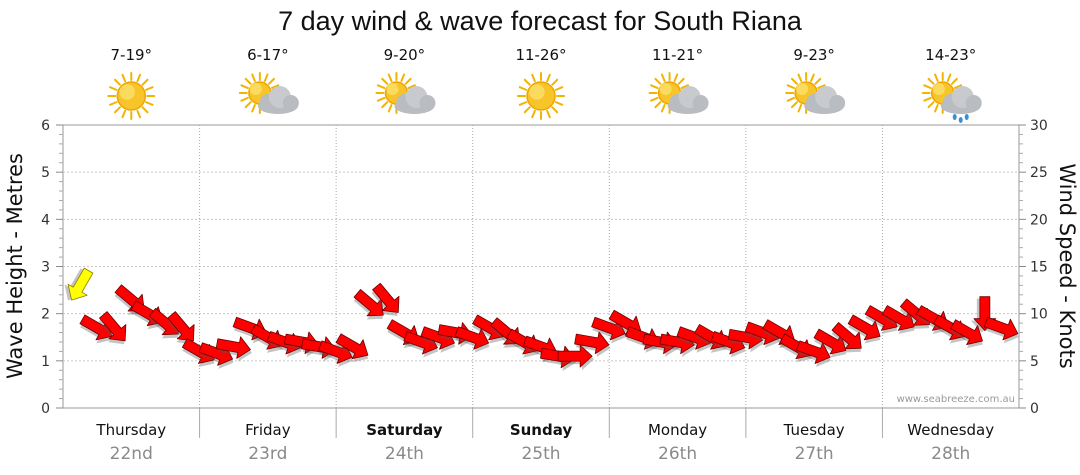 The image size is (1080, 475). I want to click on day-date-label: 22nd, so click(131, 454).